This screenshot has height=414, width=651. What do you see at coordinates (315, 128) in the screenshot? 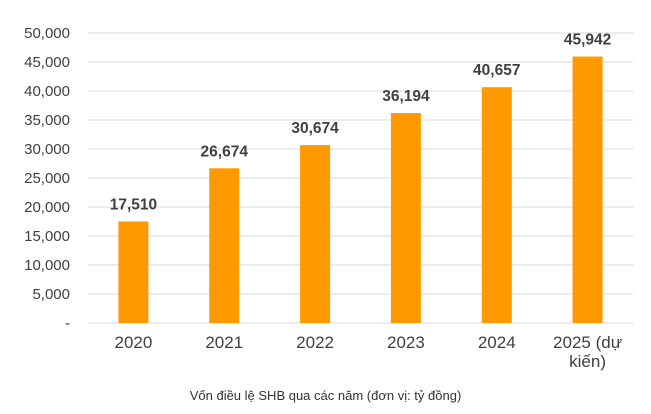
I see `data-label: 30,674` at bounding box center [315, 128].